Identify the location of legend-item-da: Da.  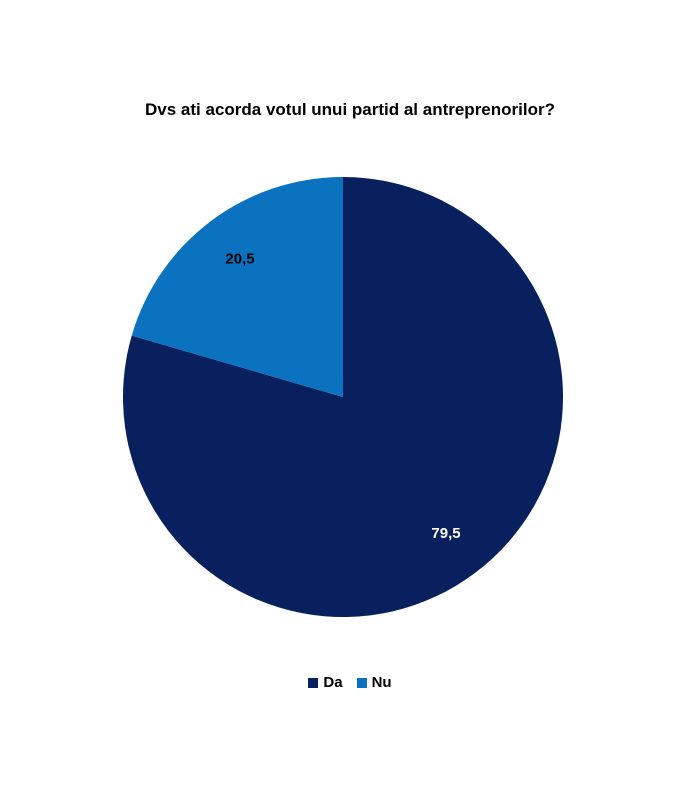
(325, 682).